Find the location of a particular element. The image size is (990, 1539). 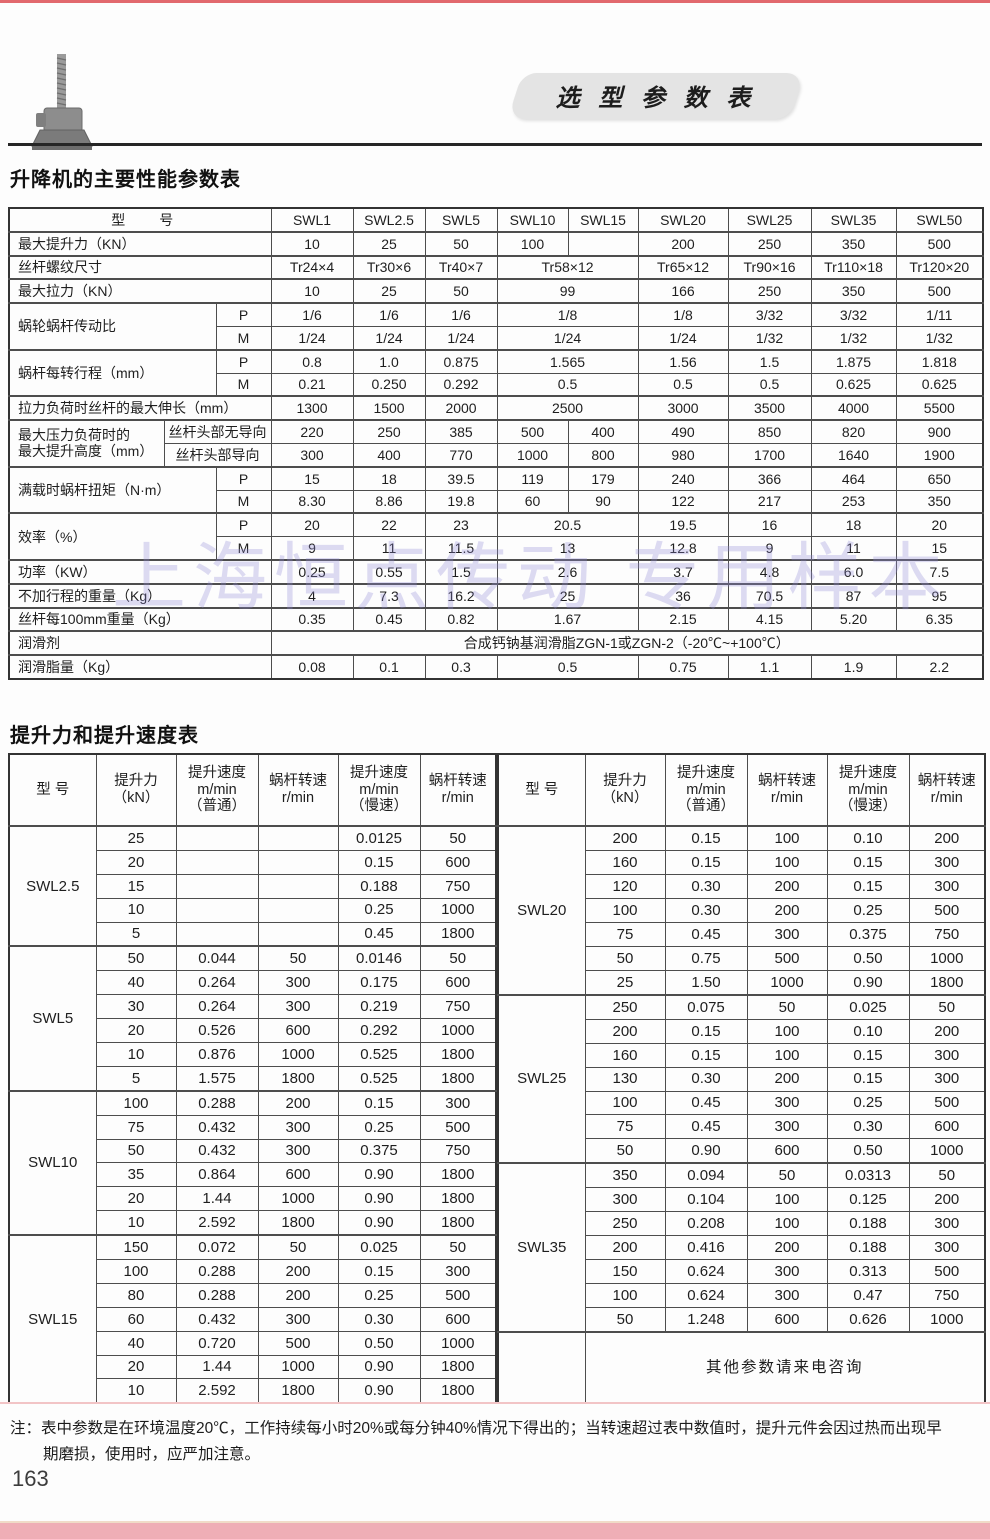

model-column-header: SWL25 is located at coordinates (769, 220).